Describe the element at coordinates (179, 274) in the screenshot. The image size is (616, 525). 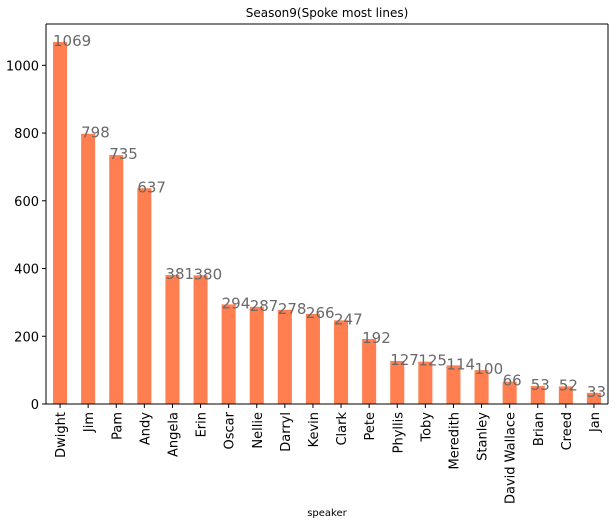
I see `data-label: 381` at that location.